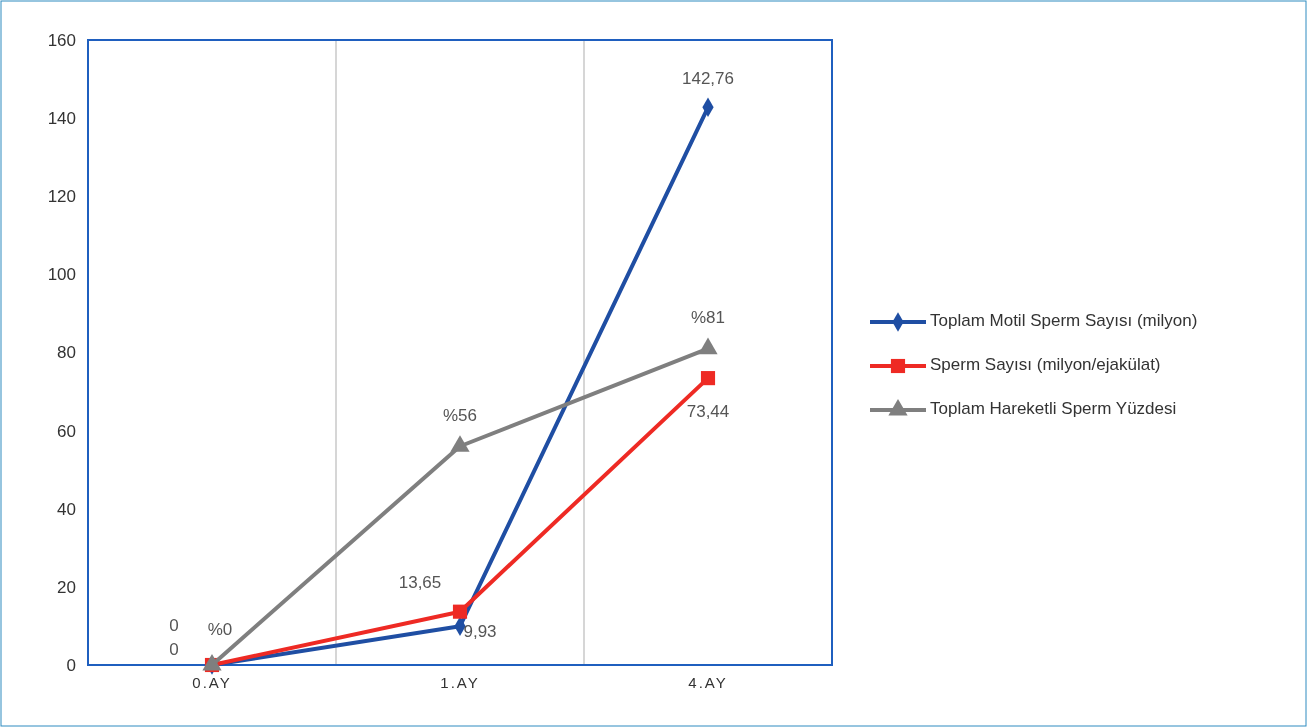 Image resolution: width=1307 pixels, height=727 pixels. Describe the element at coordinates (1045, 365) in the screenshot. I see `legend-label: Sperm Sayısı (milyon/ejakülat)` at that location.